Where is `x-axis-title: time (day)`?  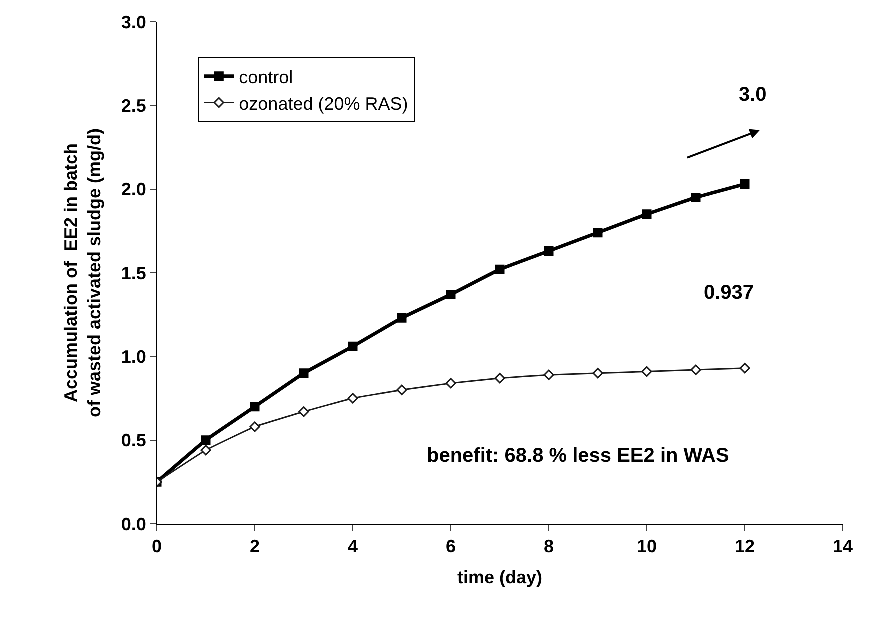
x-axis-title: time (day) is located at coordinates (500, 578).